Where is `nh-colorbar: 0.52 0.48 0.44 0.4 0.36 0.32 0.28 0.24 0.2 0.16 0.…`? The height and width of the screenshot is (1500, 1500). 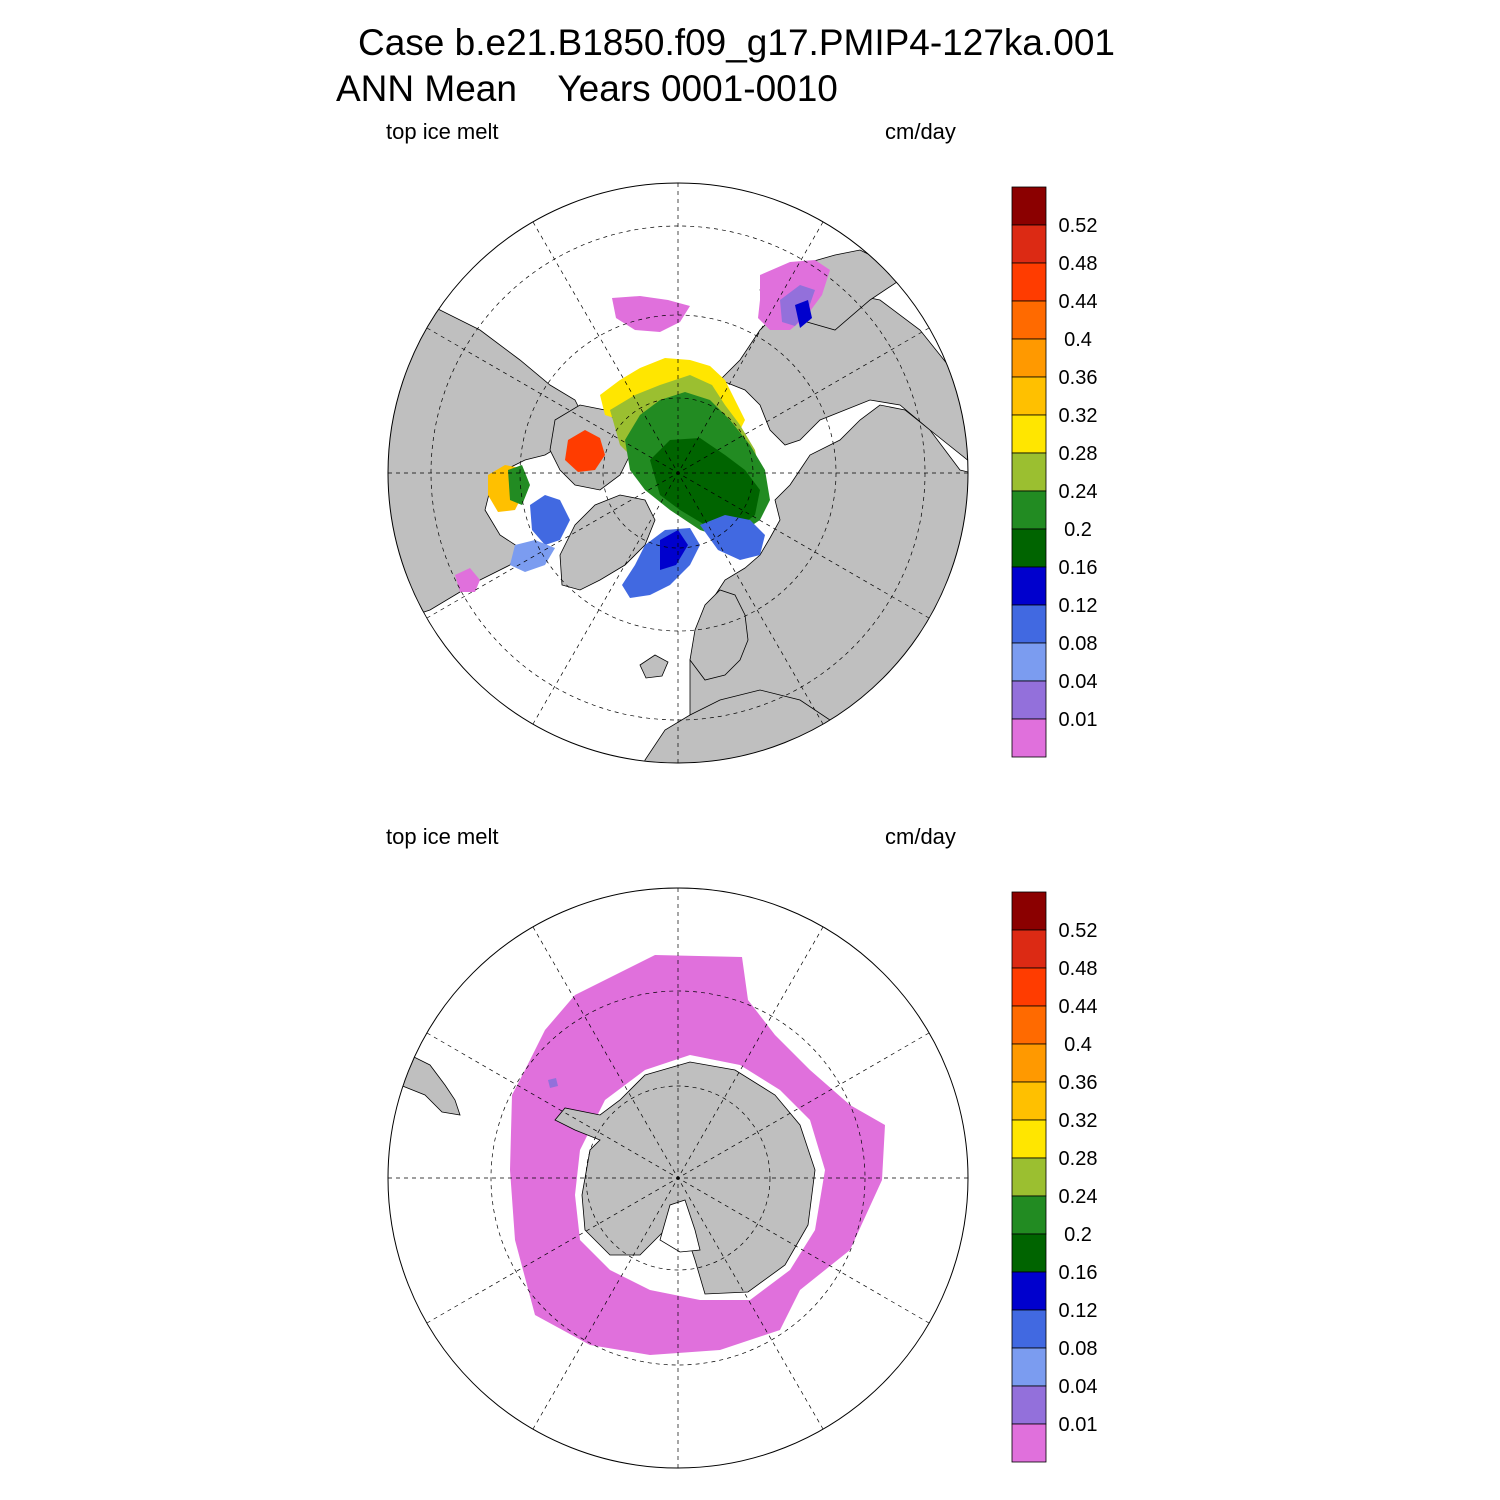 nh-colorbar: 0.52 0.48 0.44 0.4 0.36 0.32 0.28 0.24 0.2 0.16 0.… is located at coordinates (1054, 472).